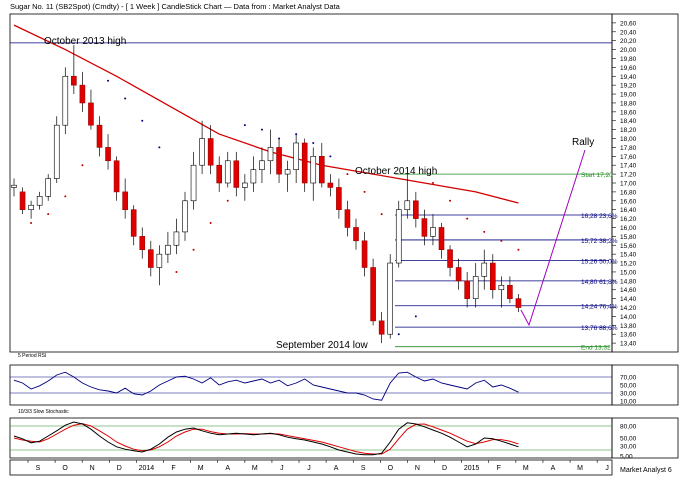  I want to click on price-tick-label: 16,60, so click(628, 201).